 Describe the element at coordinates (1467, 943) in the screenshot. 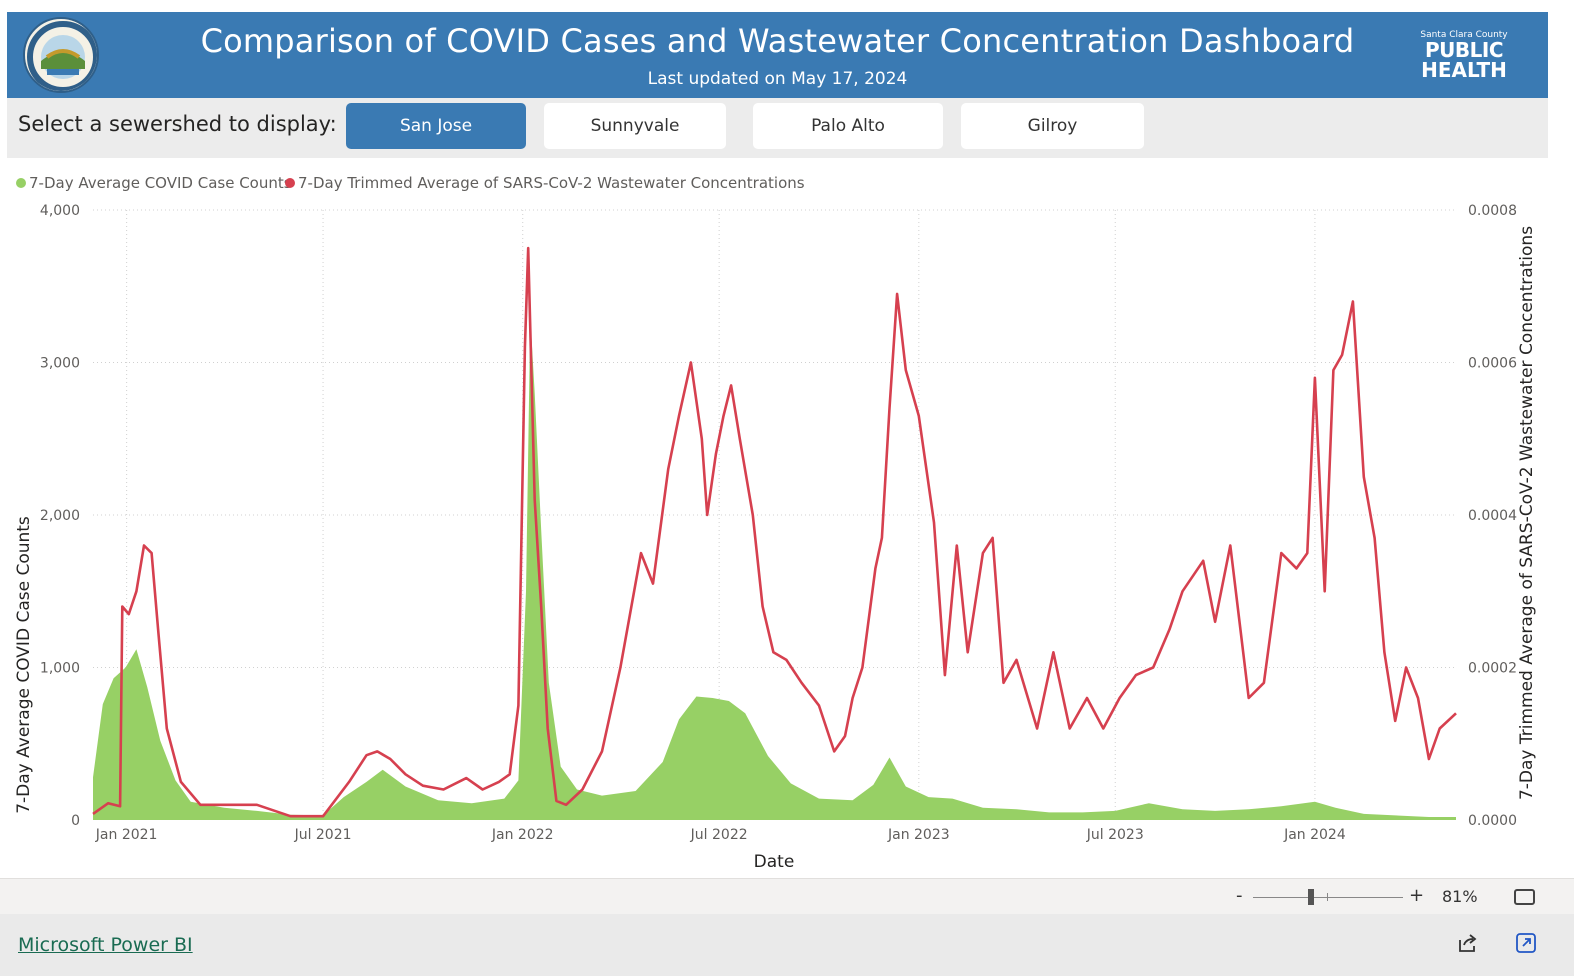

I see `share-icon` at that location.